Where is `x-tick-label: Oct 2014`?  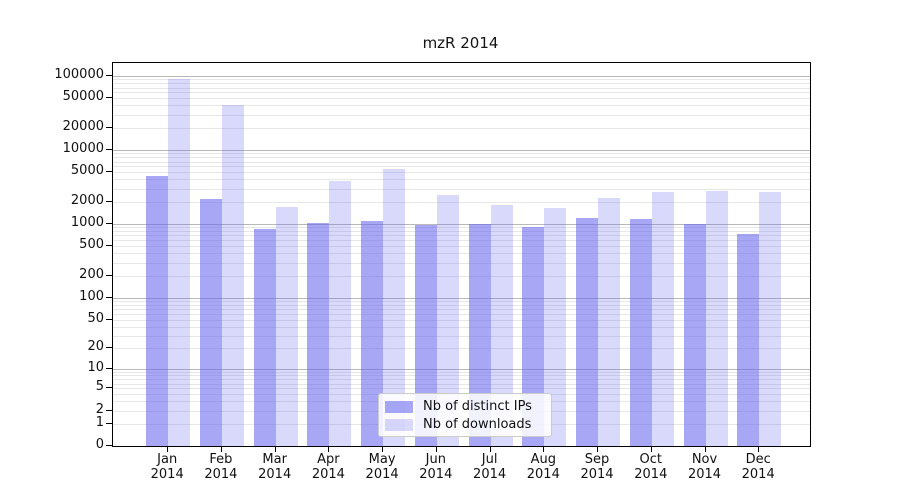
x-tick-label: Oct 2014 is located at coordinates (651, 467).